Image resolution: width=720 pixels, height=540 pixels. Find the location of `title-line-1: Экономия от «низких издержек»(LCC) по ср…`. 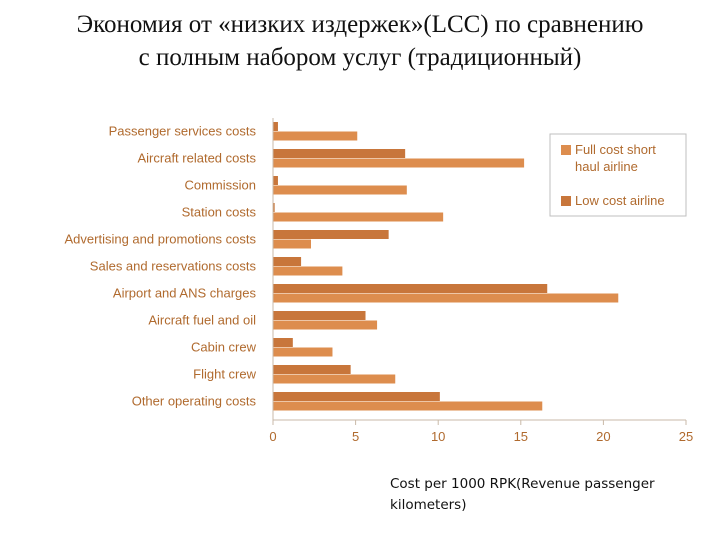

title-line-1: Экономия от «низких издержек»(LCC) по ср… is located at coordinates (360, 24).